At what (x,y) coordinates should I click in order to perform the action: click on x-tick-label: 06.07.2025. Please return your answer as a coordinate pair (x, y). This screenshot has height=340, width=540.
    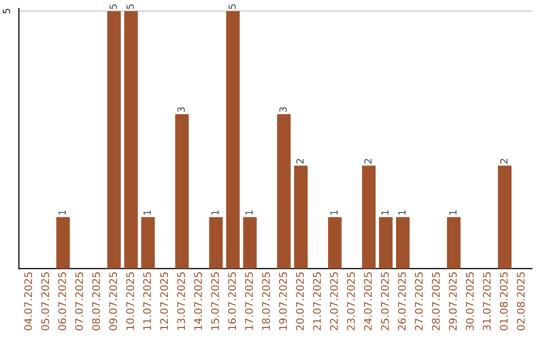
    Looking at the image, I should click on (62, 301).